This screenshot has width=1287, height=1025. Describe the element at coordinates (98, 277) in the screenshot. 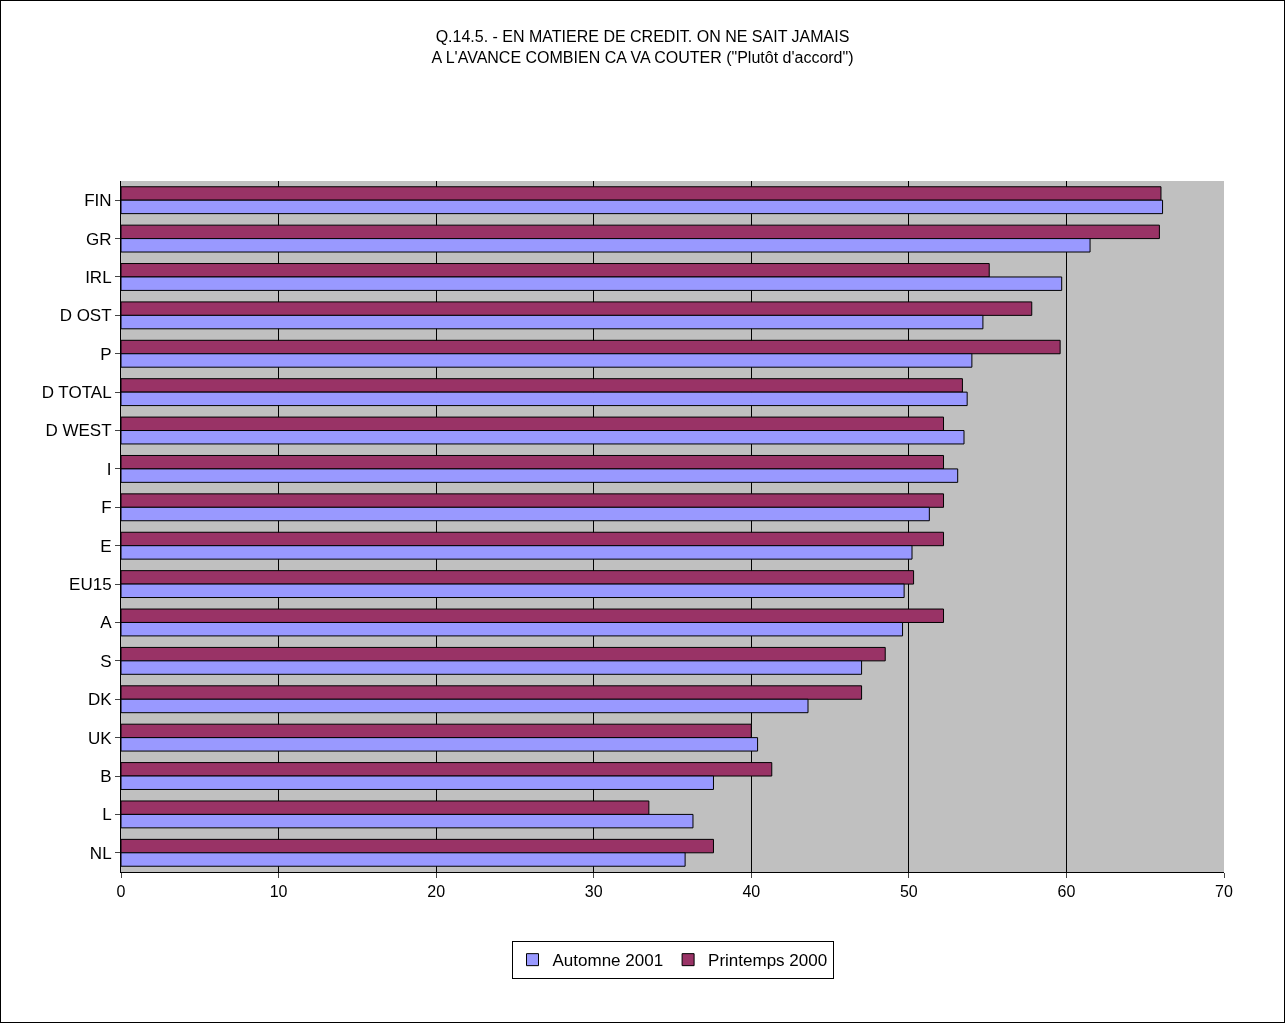

I see `y-tick-label: IRL` at that location.